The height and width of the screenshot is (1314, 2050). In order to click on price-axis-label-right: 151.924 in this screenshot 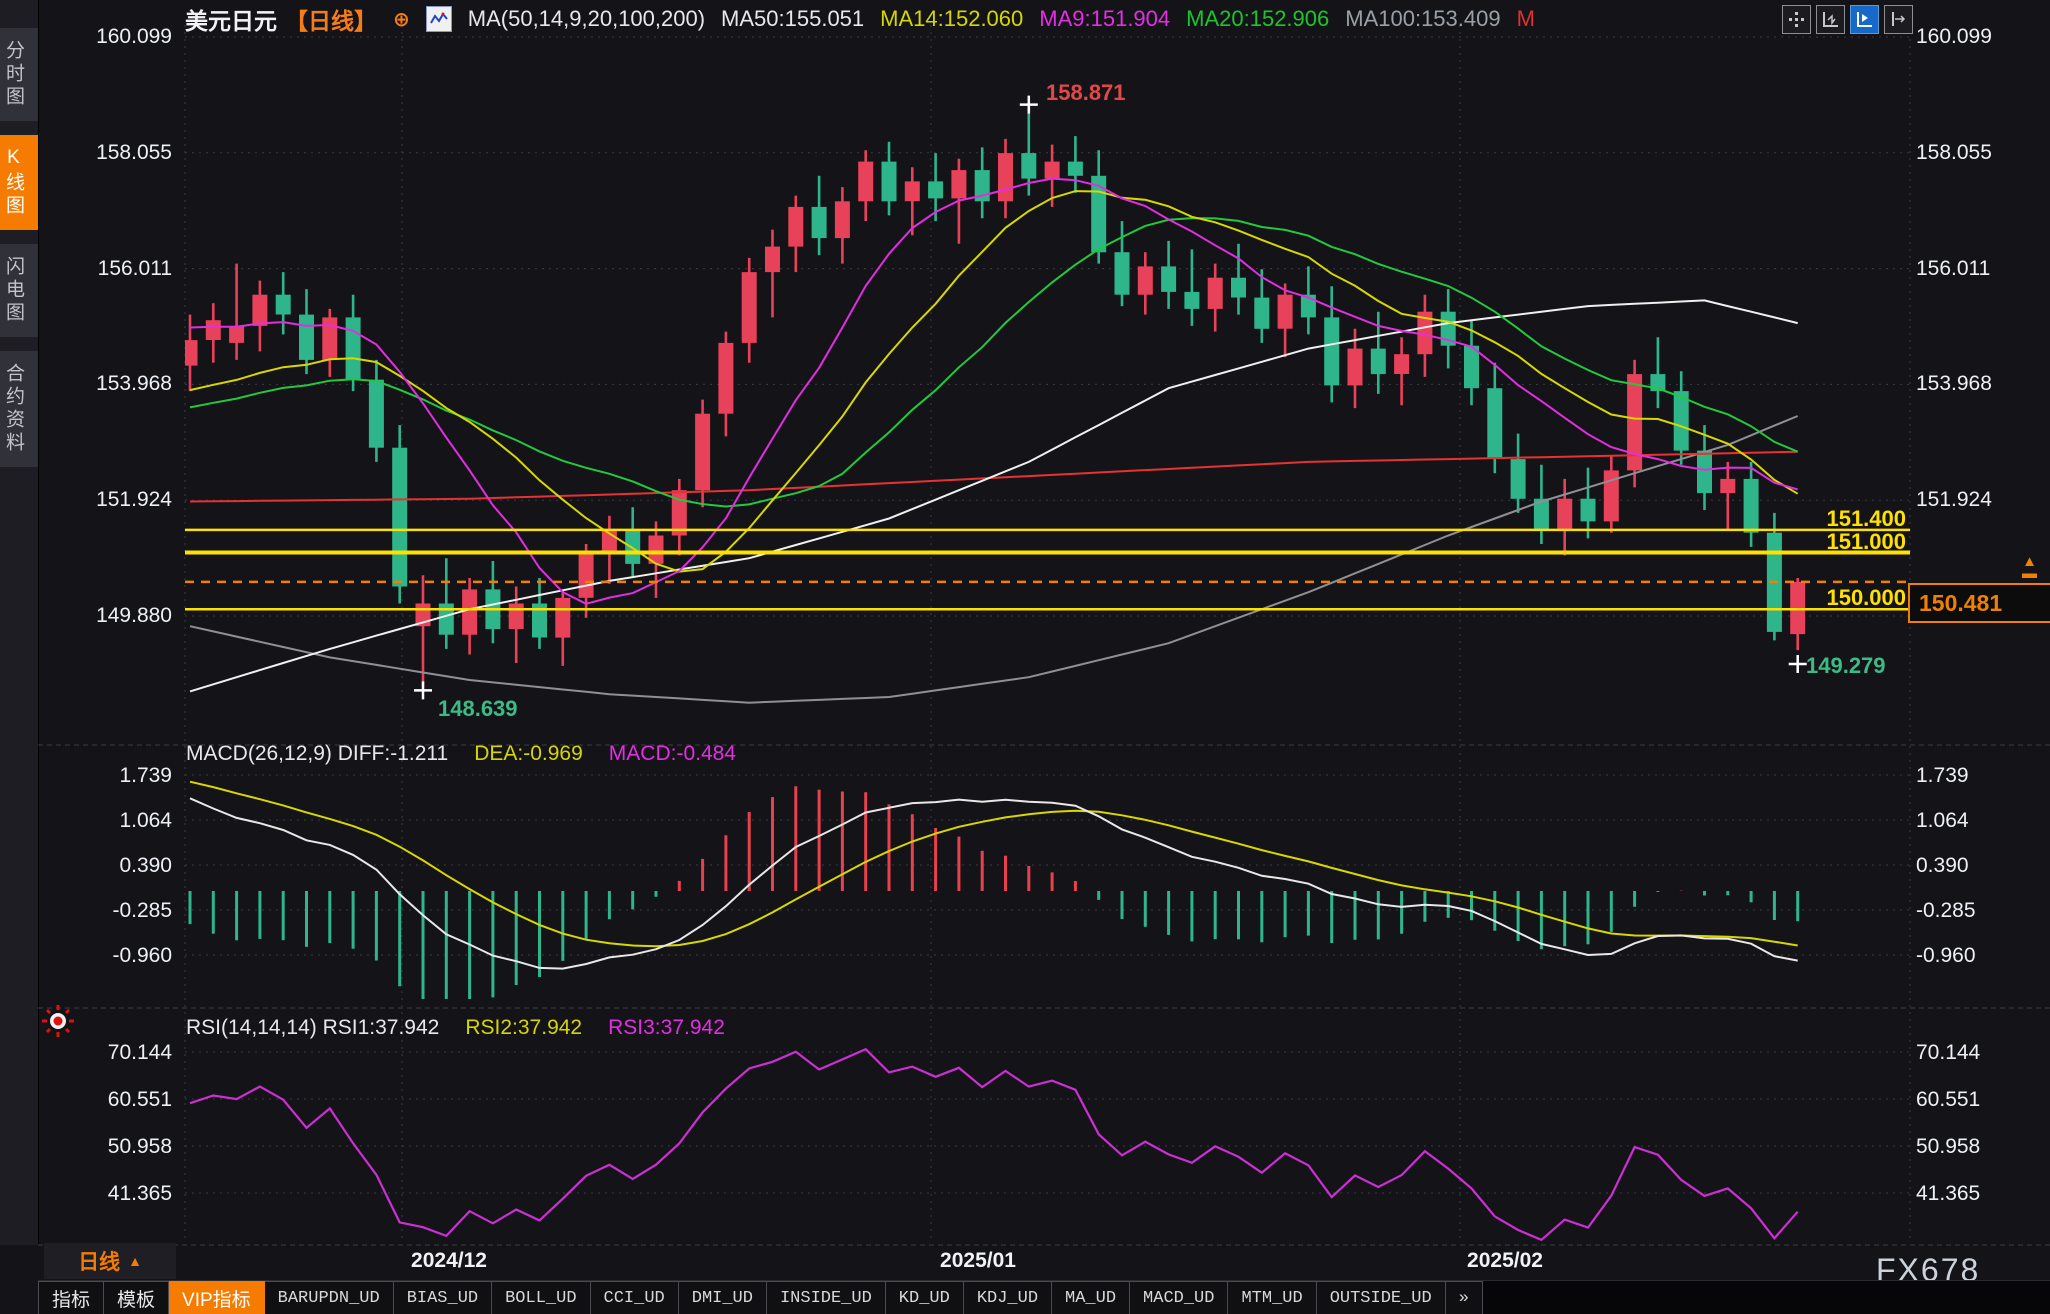, I will do `click(1954, 499)`.